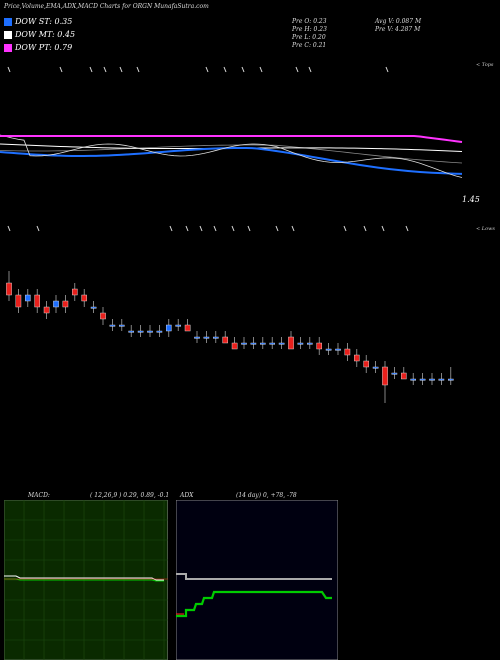  What do you see at coordinates (471, 199) in the screenshot?
I see `last-price-label: 1.45` at bounding box center [471, 199].